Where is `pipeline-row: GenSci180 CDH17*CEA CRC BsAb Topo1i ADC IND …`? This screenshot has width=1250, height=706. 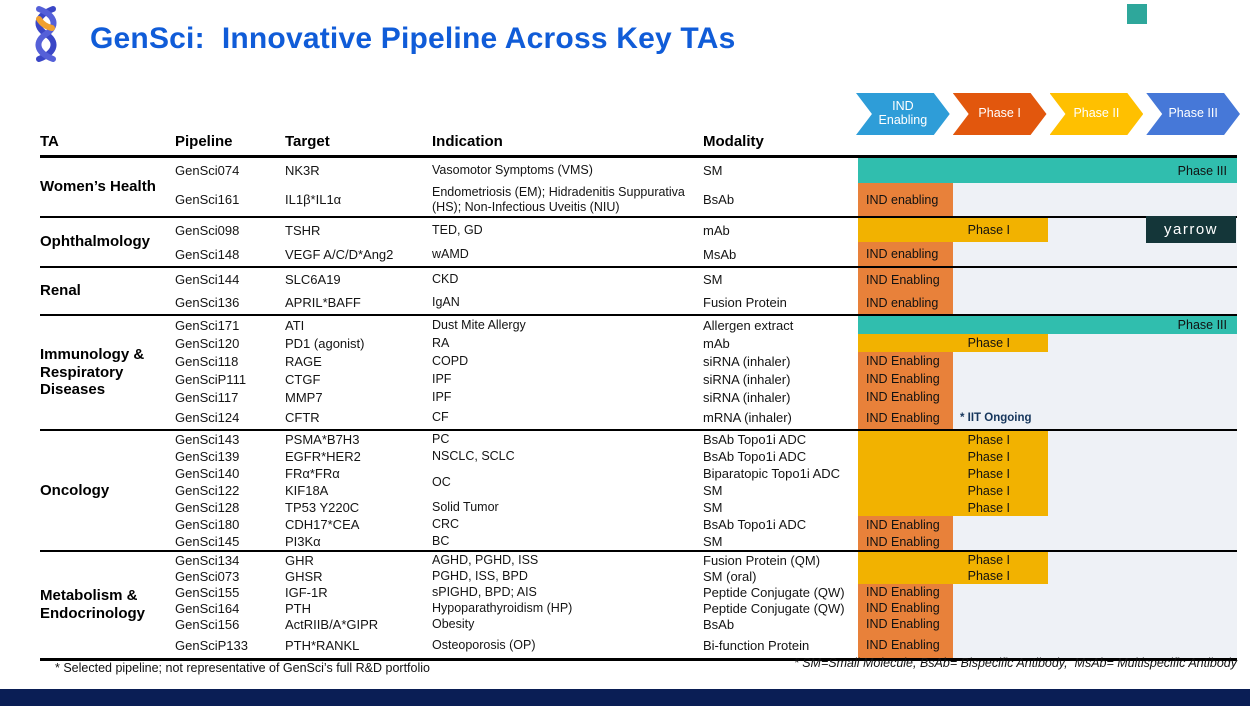
pipeline-row: GenSci180 CDH17*CEA CRC BsAb Topo1i ADC IND … is located at coordinates (706, 524).